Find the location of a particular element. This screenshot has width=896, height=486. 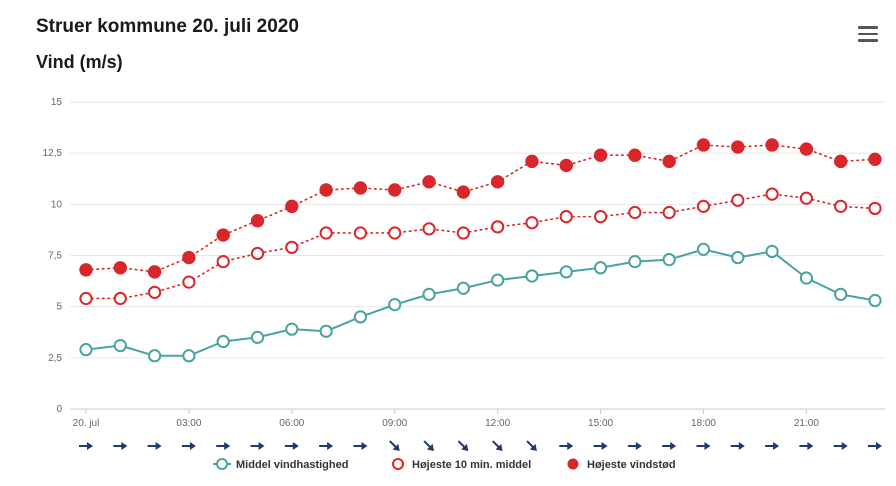

y-axis-ticks: 0 2,5 5 7,5 10 12,5 15 is located at coordinates (53, 256).